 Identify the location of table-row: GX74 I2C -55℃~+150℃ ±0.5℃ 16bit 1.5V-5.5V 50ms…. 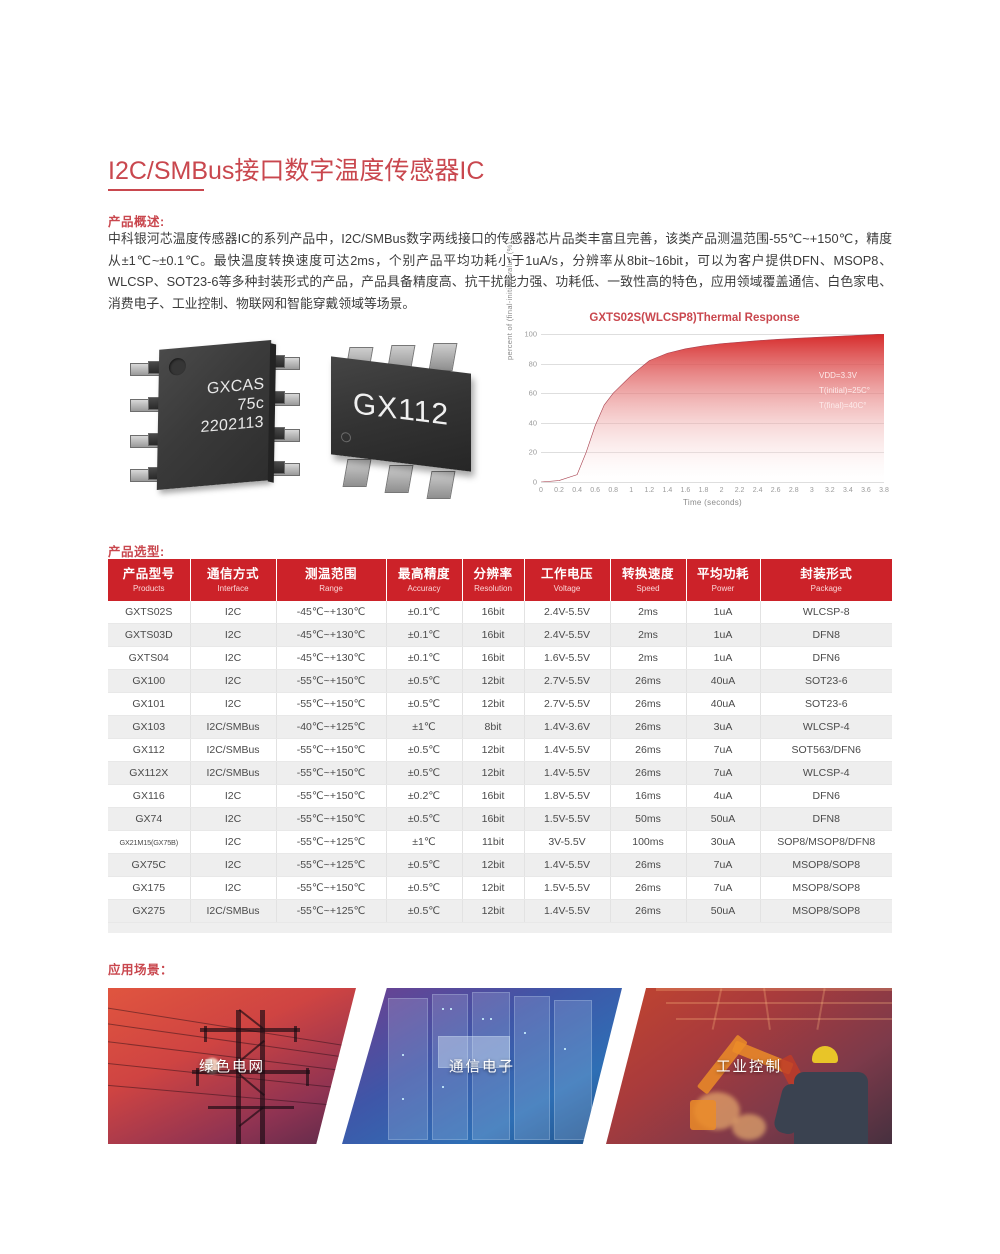
(500, 819).